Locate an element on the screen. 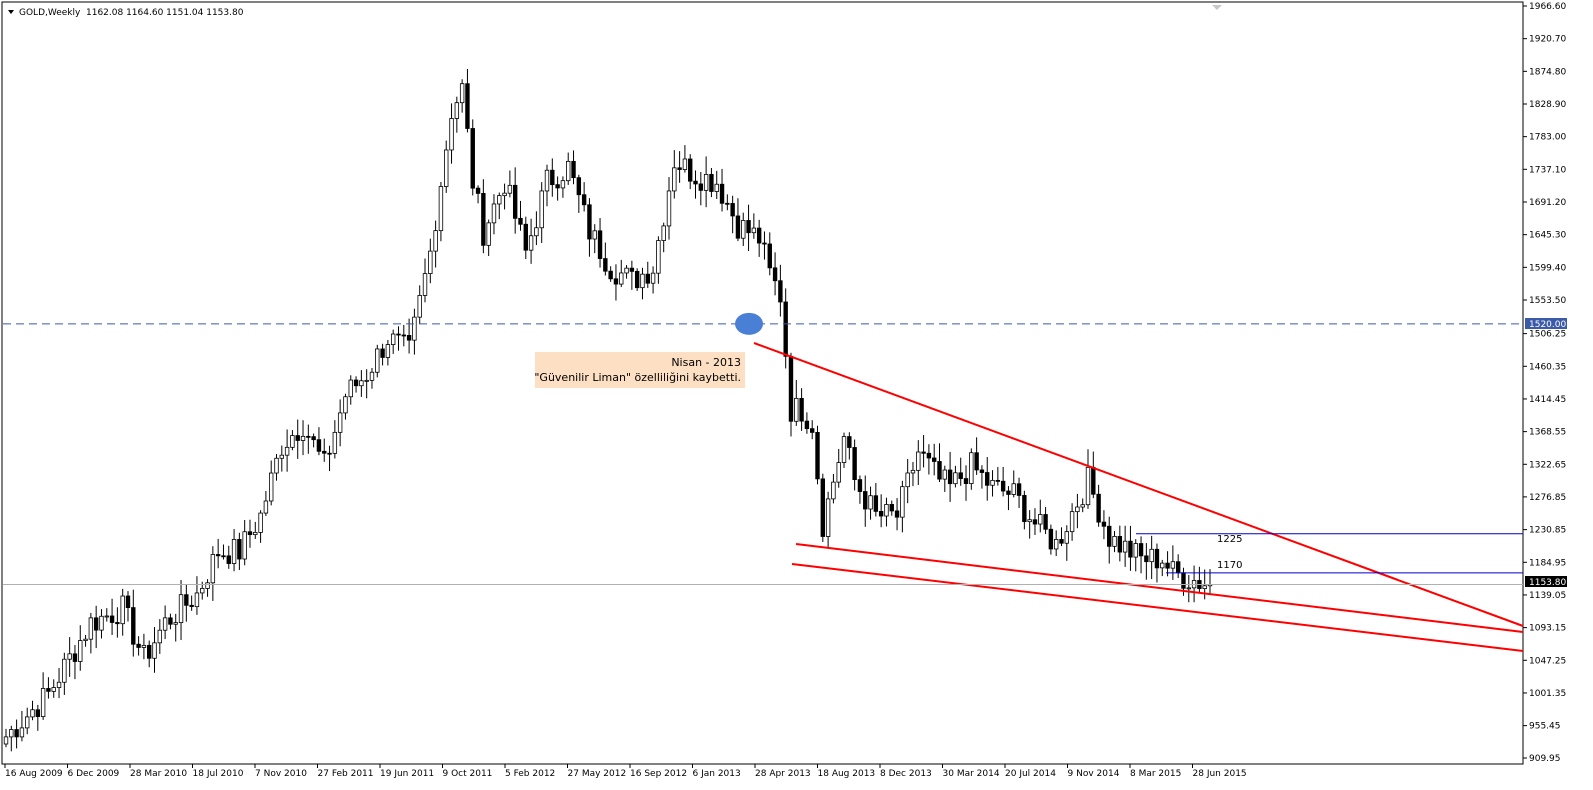 Image resolution: width=1593 pixels, height=790 pixels. y-tick-label: 1047.25 is located at coordinates (1547, 661).